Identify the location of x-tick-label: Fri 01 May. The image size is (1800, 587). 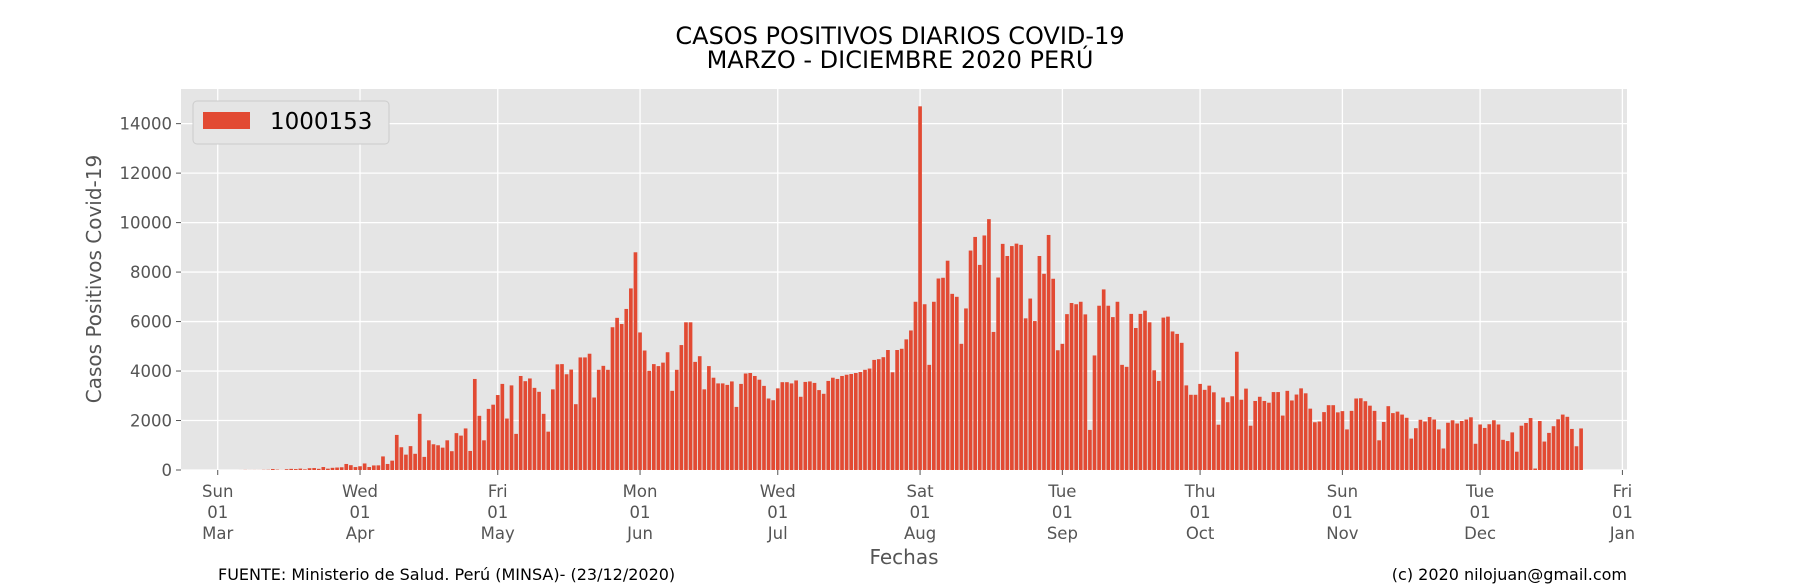
(498, 512).